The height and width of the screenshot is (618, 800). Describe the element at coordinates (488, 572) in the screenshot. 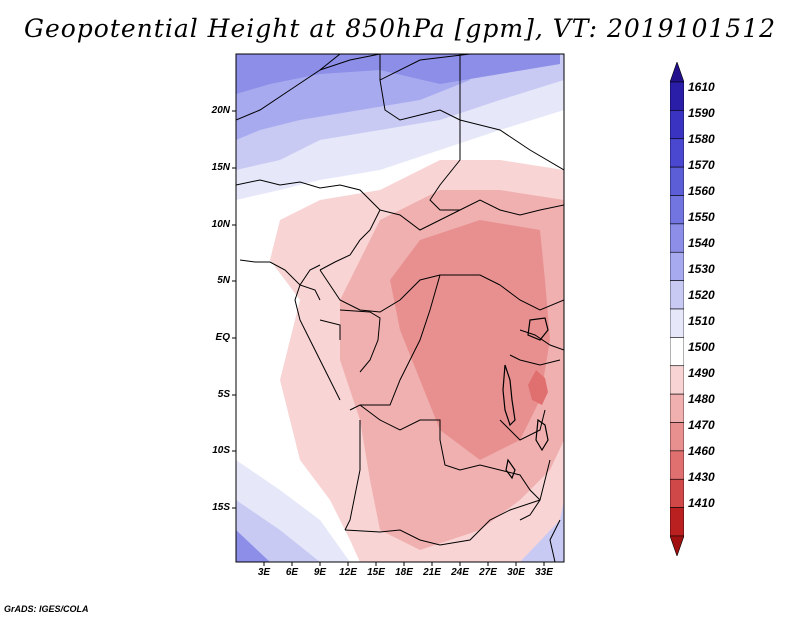

I see `lon-label-27e: 27E` at that location.